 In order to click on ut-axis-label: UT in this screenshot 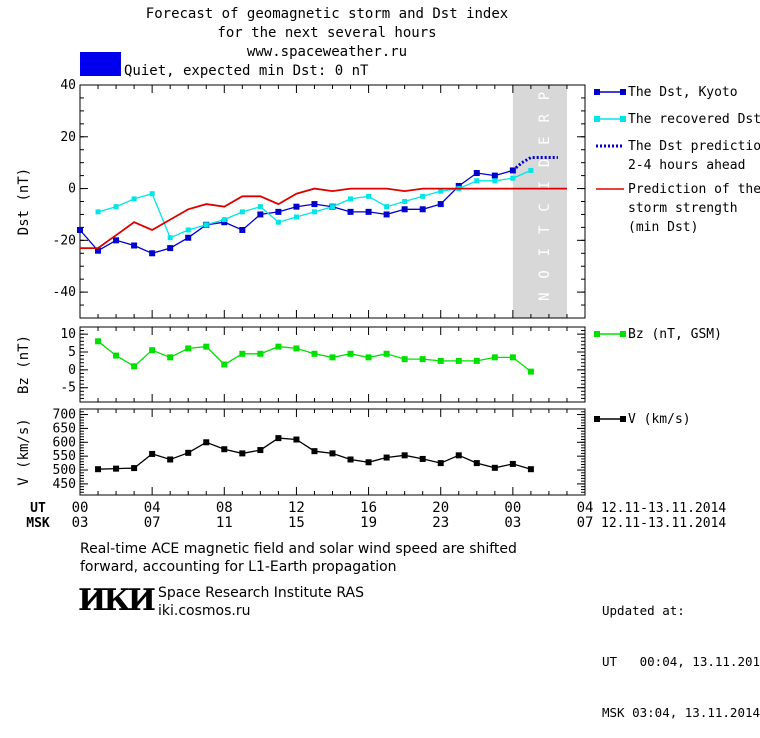, I will do `click(38, 508)`.